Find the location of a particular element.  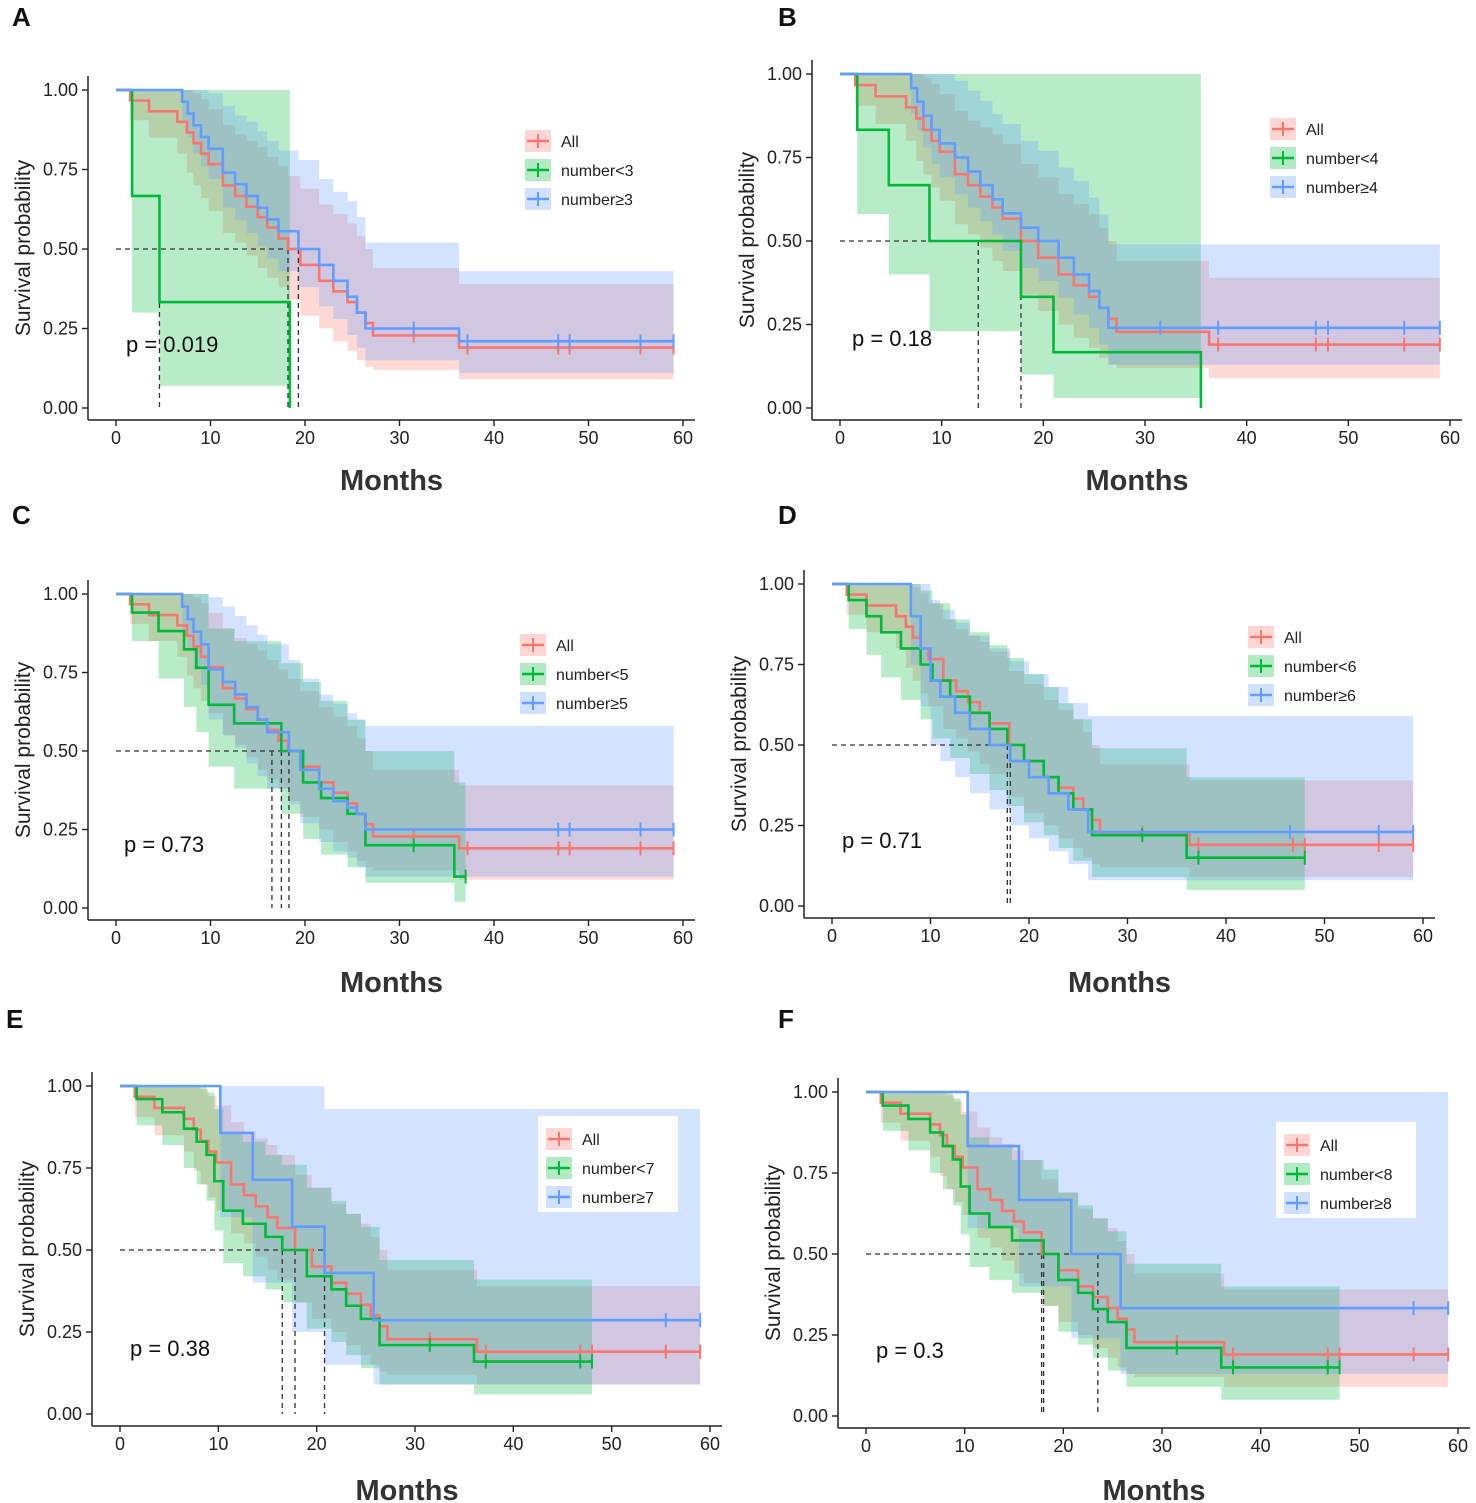

panel-letter: D is located at coordinates (787, 515).